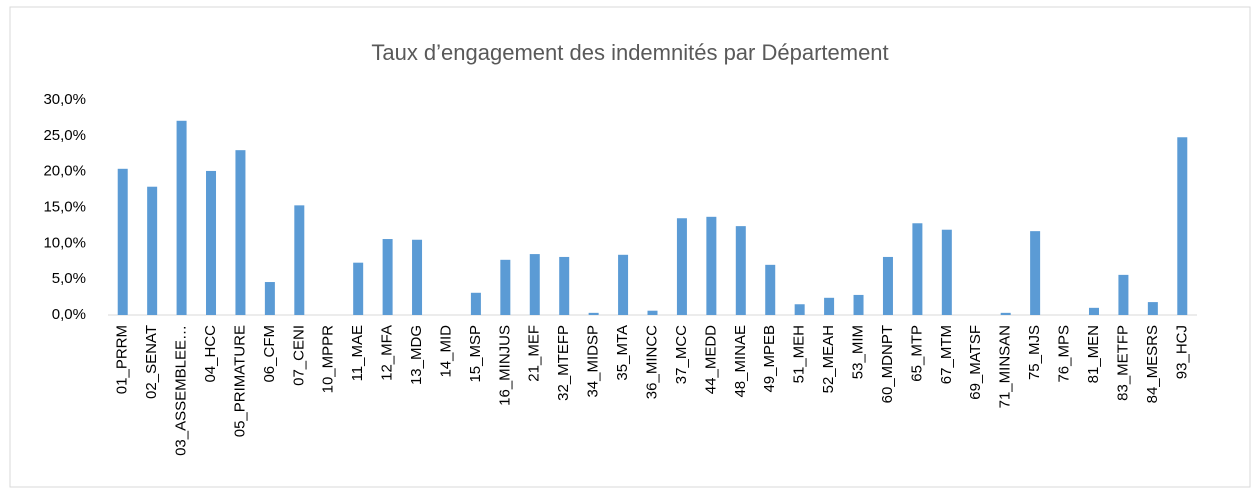 This screenshot has height=498, width=1260. I want to click on x-tick-label: 05_PRIMATURE, so click(239, 381).